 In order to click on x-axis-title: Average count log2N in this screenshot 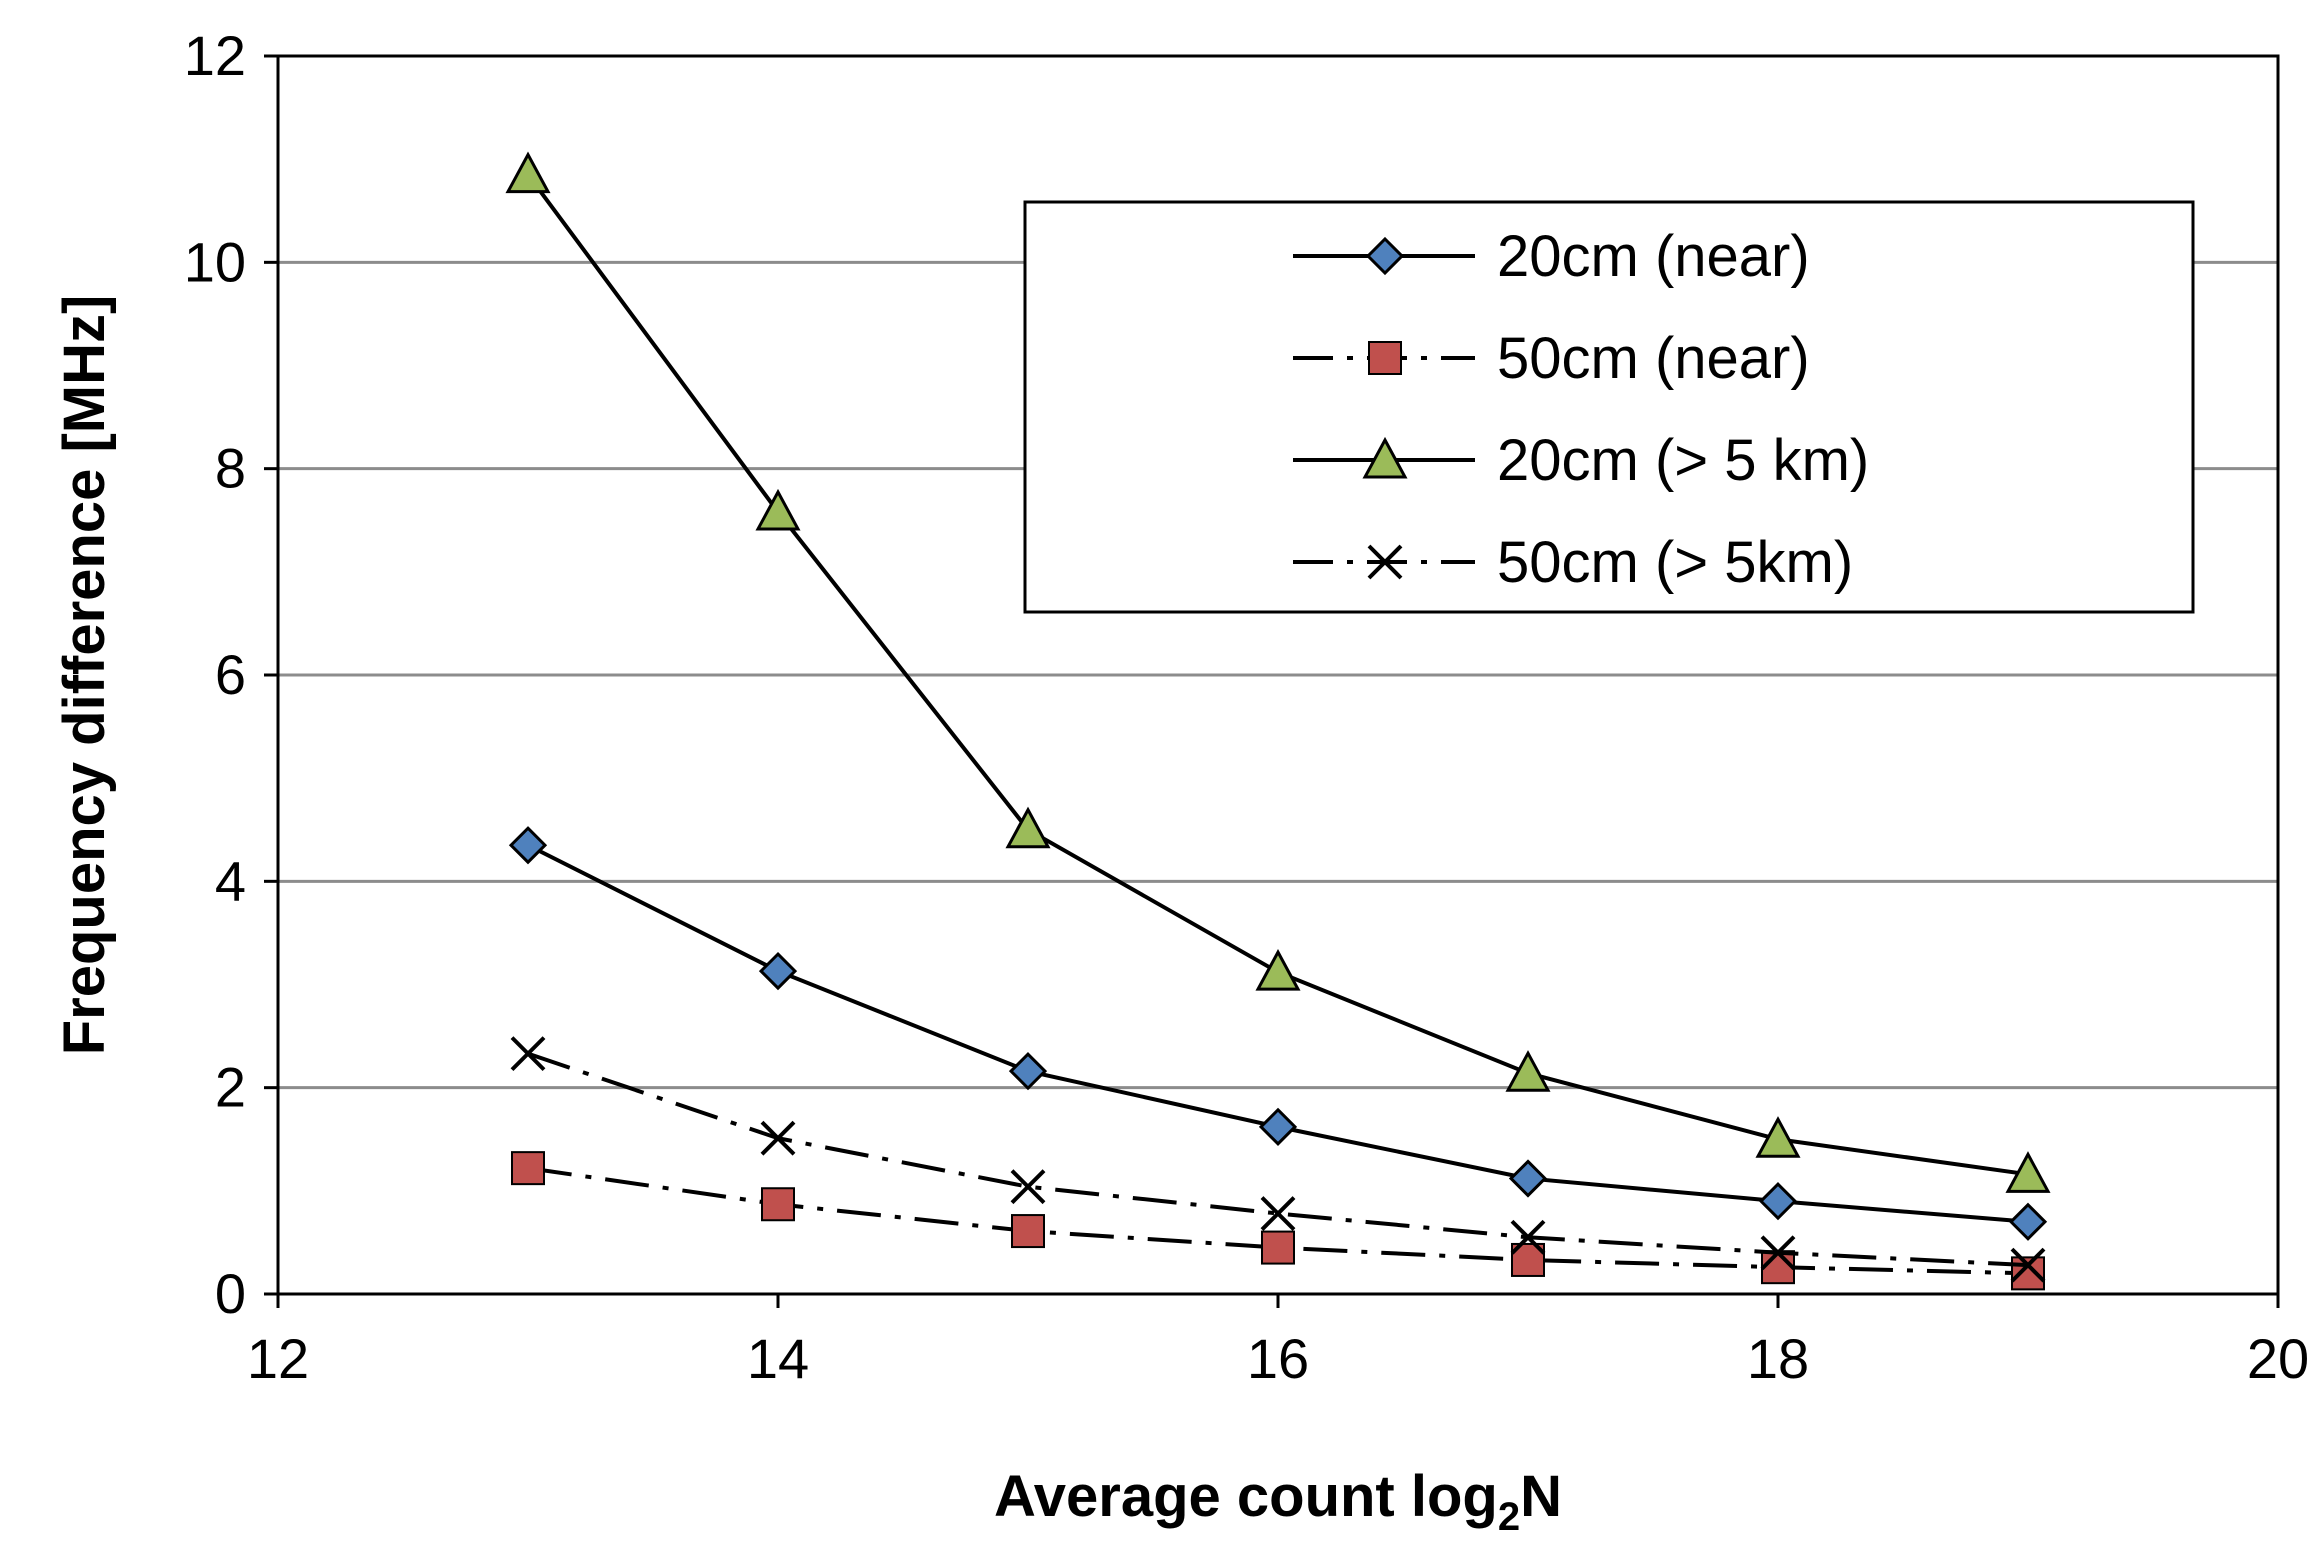, I will do `click(1278, 1501)`.